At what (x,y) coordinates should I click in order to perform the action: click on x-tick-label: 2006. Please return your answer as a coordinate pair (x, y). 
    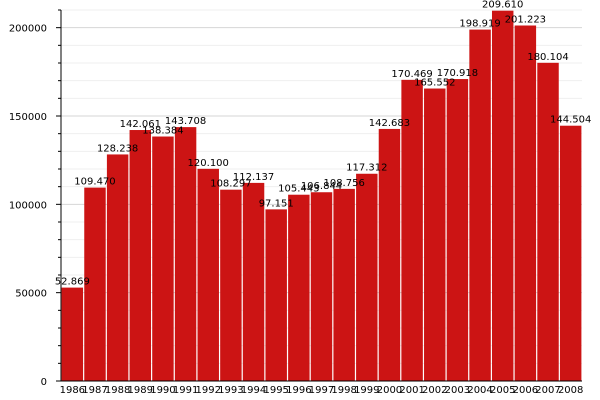
    Looking at the image, I should click on (525, 390).